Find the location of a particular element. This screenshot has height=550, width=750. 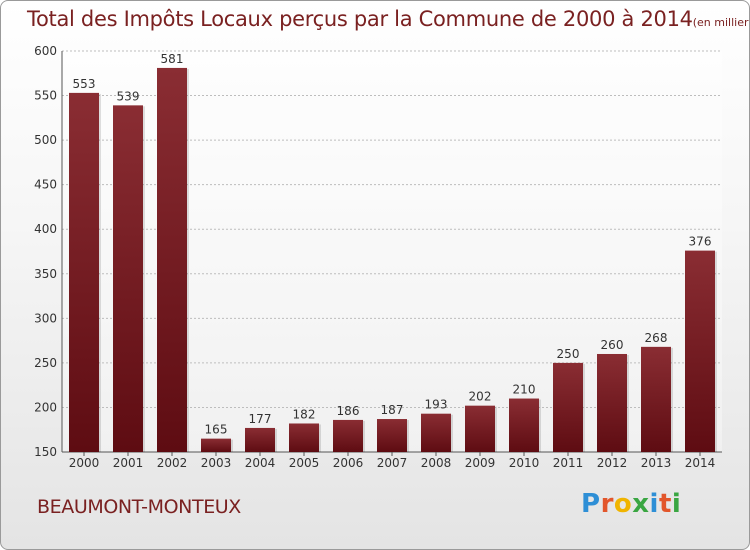

logo-letter: x is located at coordinates (641, 504).